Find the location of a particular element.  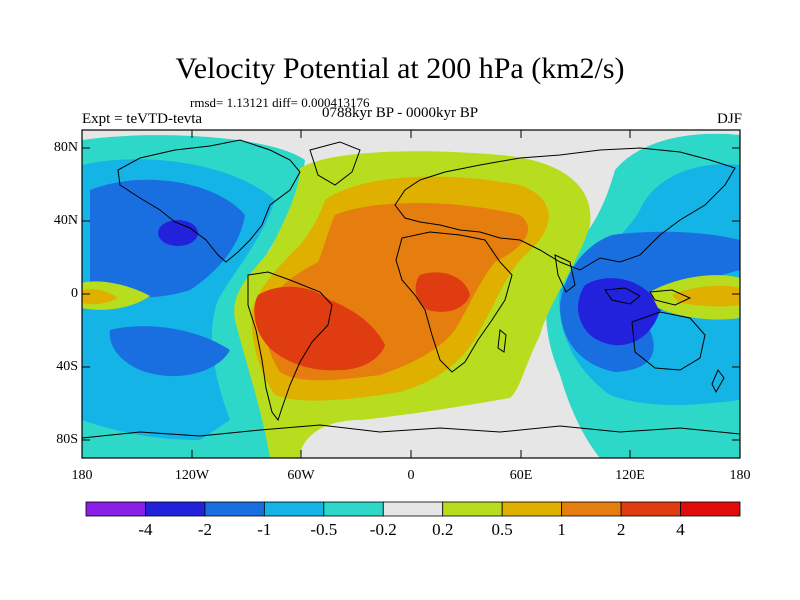

x-tick-label: 60E is located at coordinates (521, 475).